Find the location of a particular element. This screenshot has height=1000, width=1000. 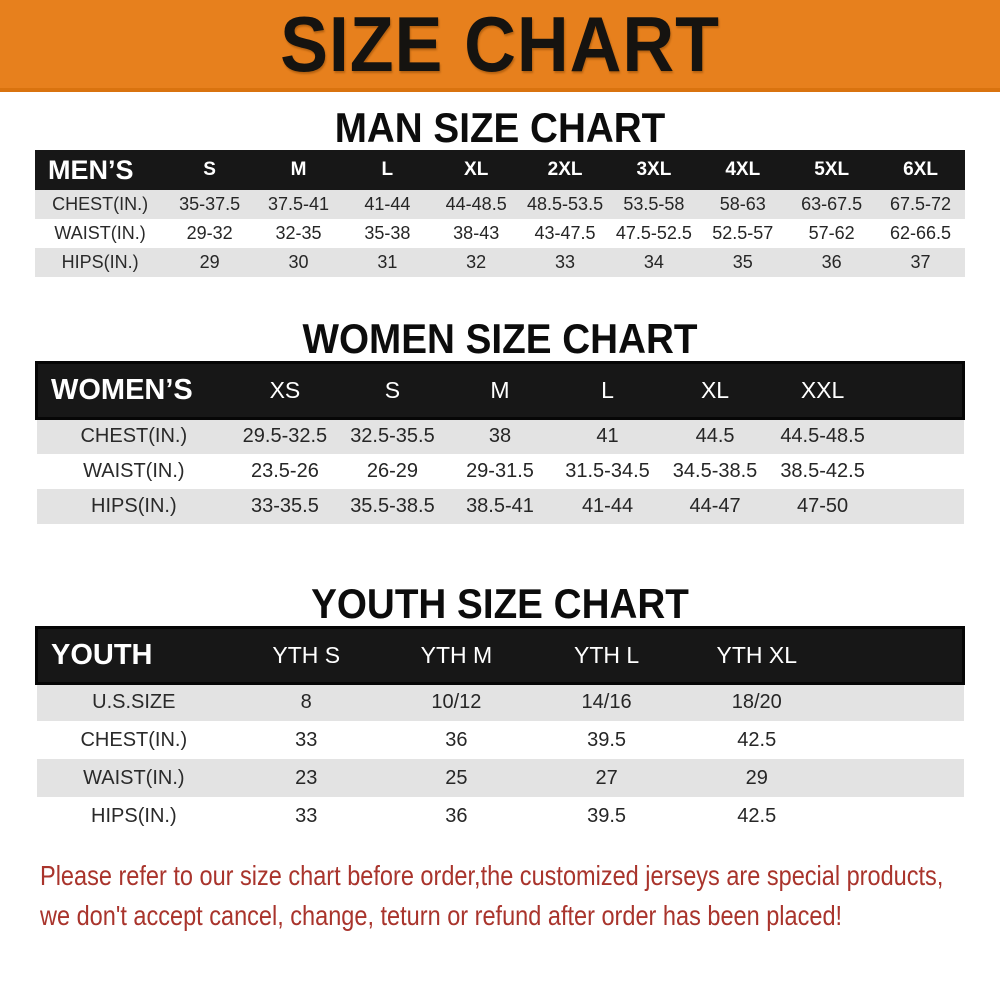

value-cell: 29 is located at coordinates (209, 262).